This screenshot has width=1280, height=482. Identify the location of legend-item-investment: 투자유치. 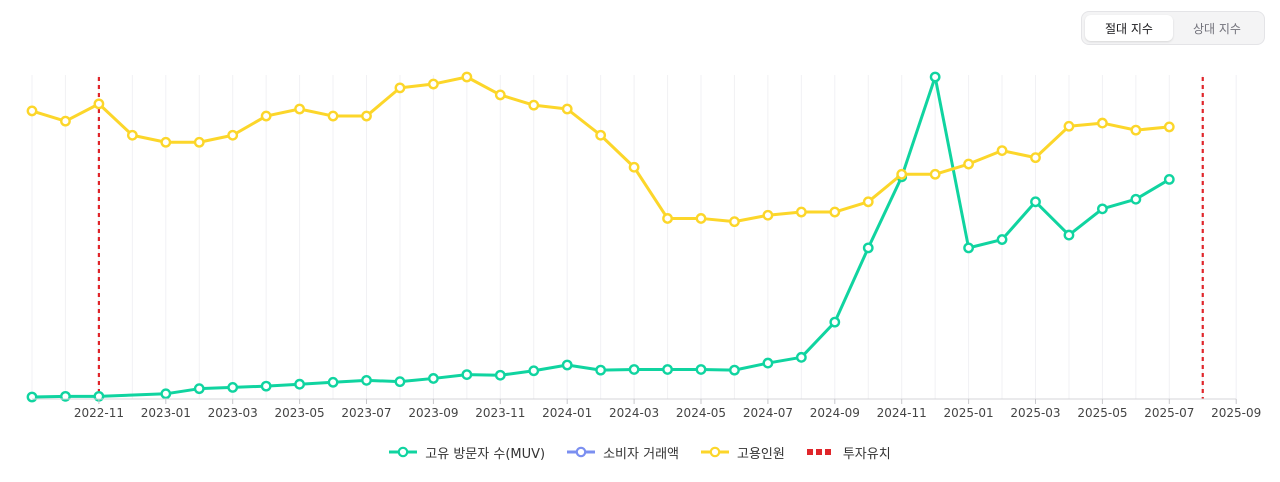
(848, 452).